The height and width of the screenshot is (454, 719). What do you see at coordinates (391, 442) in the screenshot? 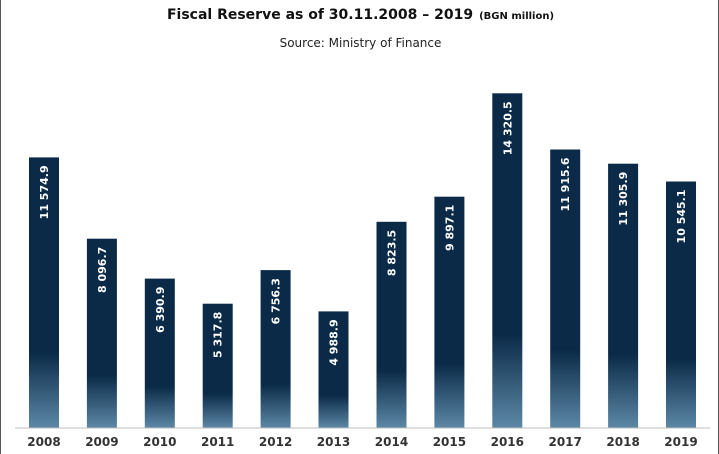
I see `x-tick-label-2014: 2014` at bounding box center [391, 442].